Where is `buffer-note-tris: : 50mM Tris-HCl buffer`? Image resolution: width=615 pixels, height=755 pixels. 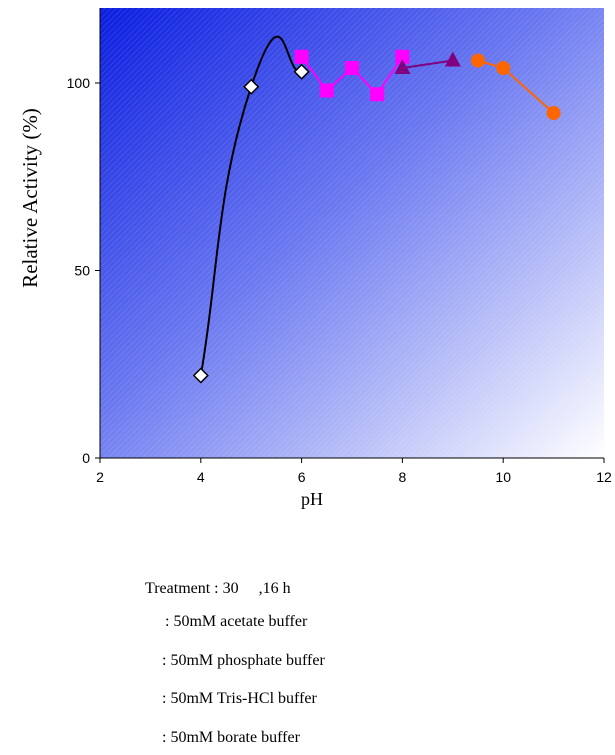
buffer-note-tris: : 50mM Tris-HCl buffer is located at coordinates (239, 698).